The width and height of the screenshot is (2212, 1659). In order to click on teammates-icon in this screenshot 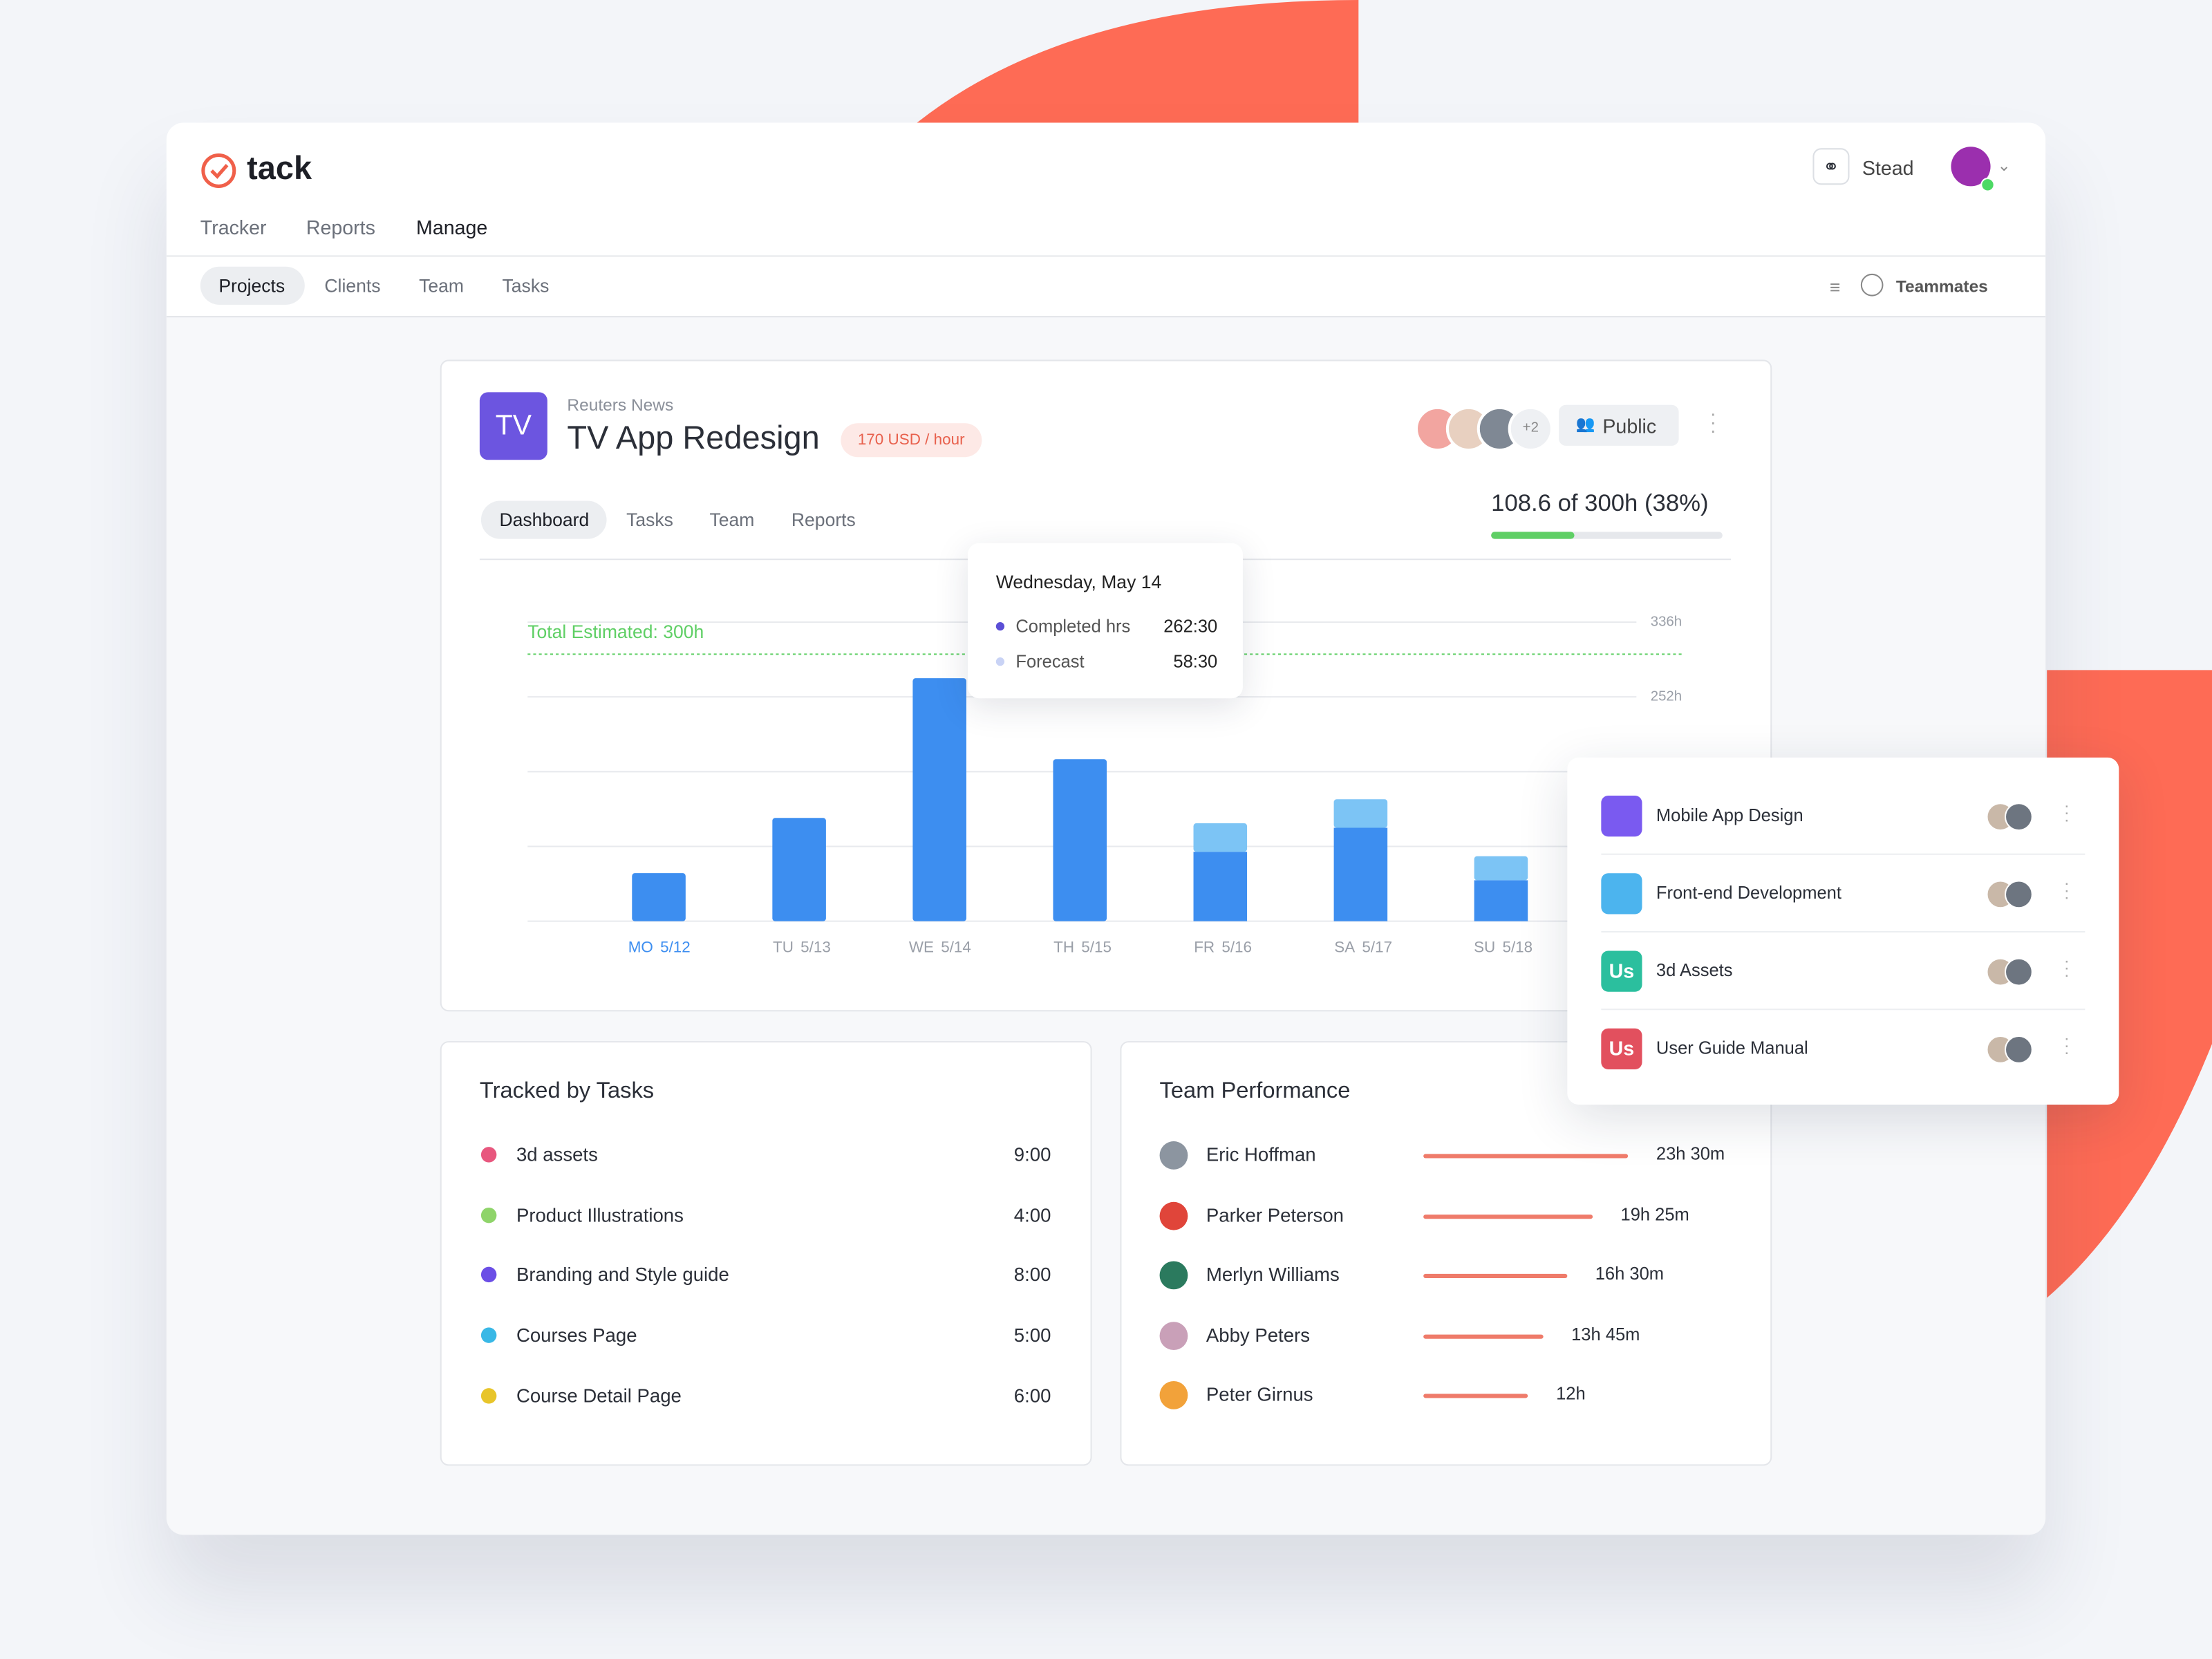, I will do `click(1872, 285)`.